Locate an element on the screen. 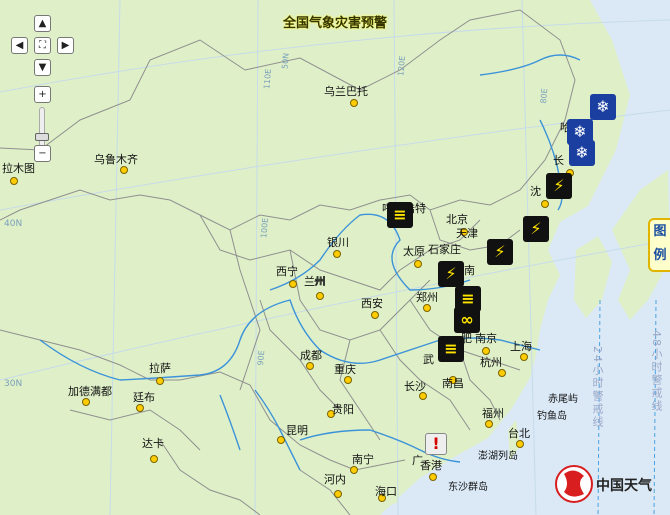 The height and width of the screenshot is (515, 670). city-label: 乌鲁木齐 is located at coordinates (116, 159).